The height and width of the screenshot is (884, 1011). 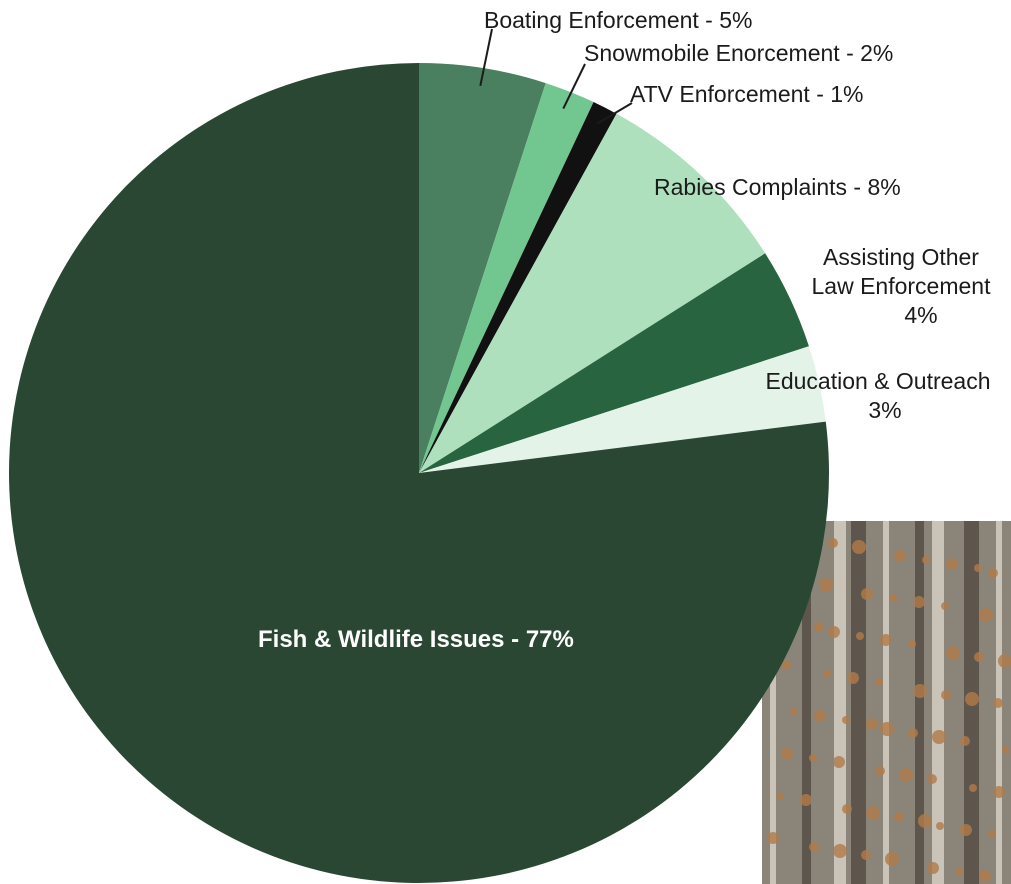 I want to click on pie-slice-boating-enforcement, so click(x=482, y=268).